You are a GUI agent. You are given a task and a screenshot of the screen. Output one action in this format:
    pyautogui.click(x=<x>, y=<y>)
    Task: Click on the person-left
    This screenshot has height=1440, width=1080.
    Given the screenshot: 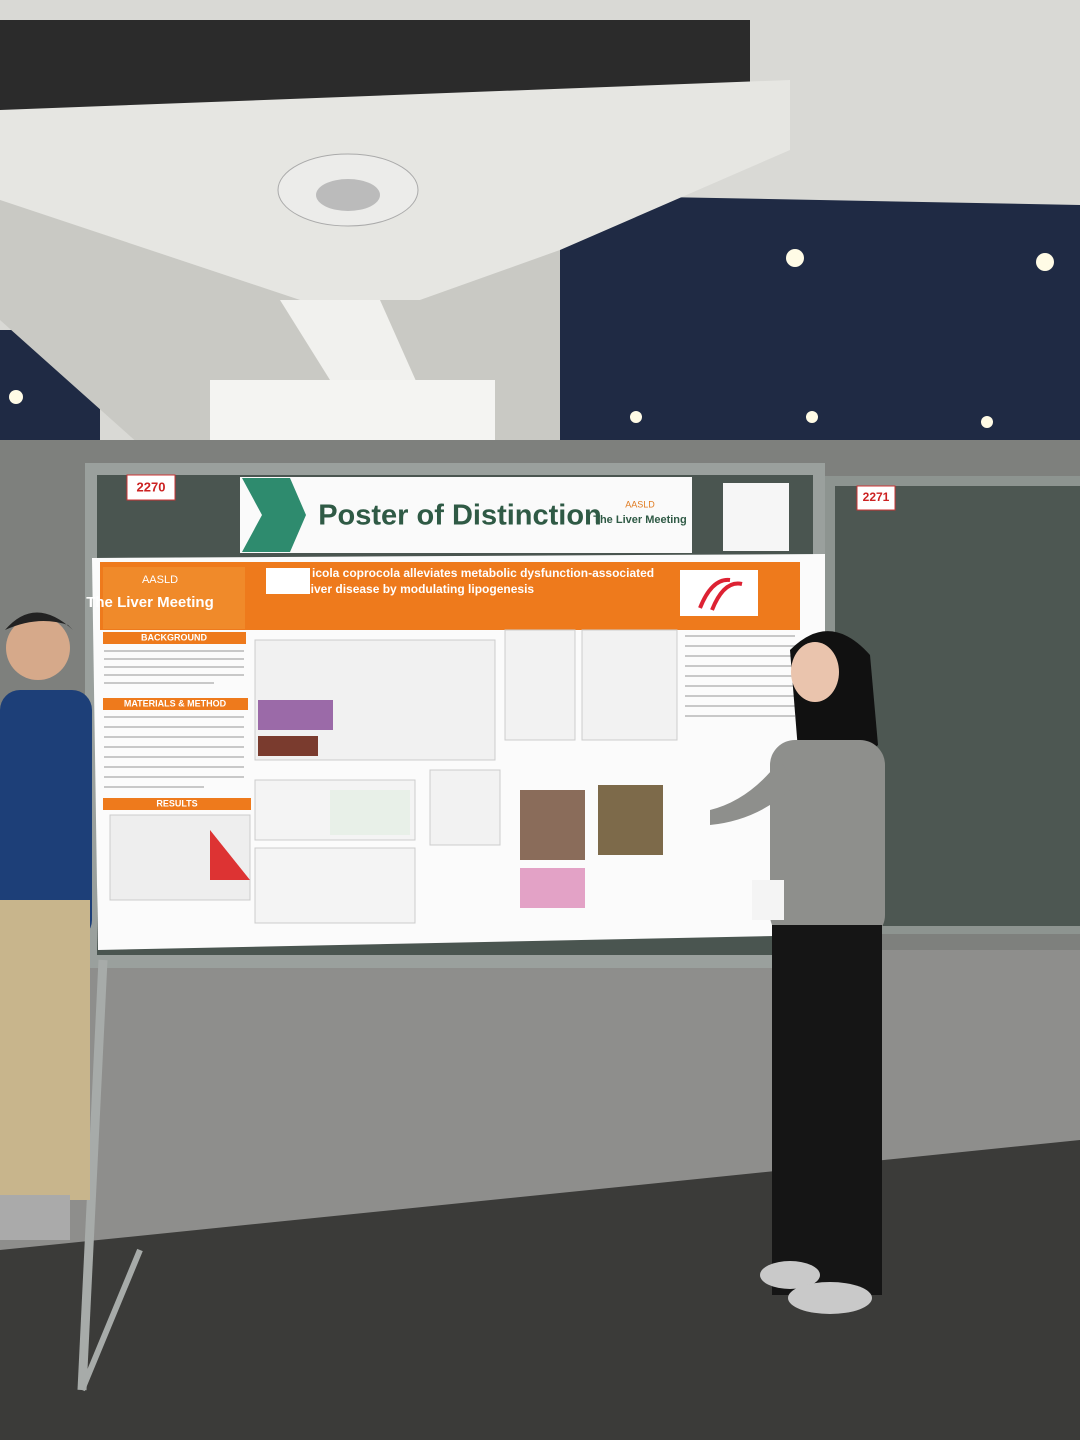 What is the action you would take?
    pyautogui.click(x=46, y=926)
    